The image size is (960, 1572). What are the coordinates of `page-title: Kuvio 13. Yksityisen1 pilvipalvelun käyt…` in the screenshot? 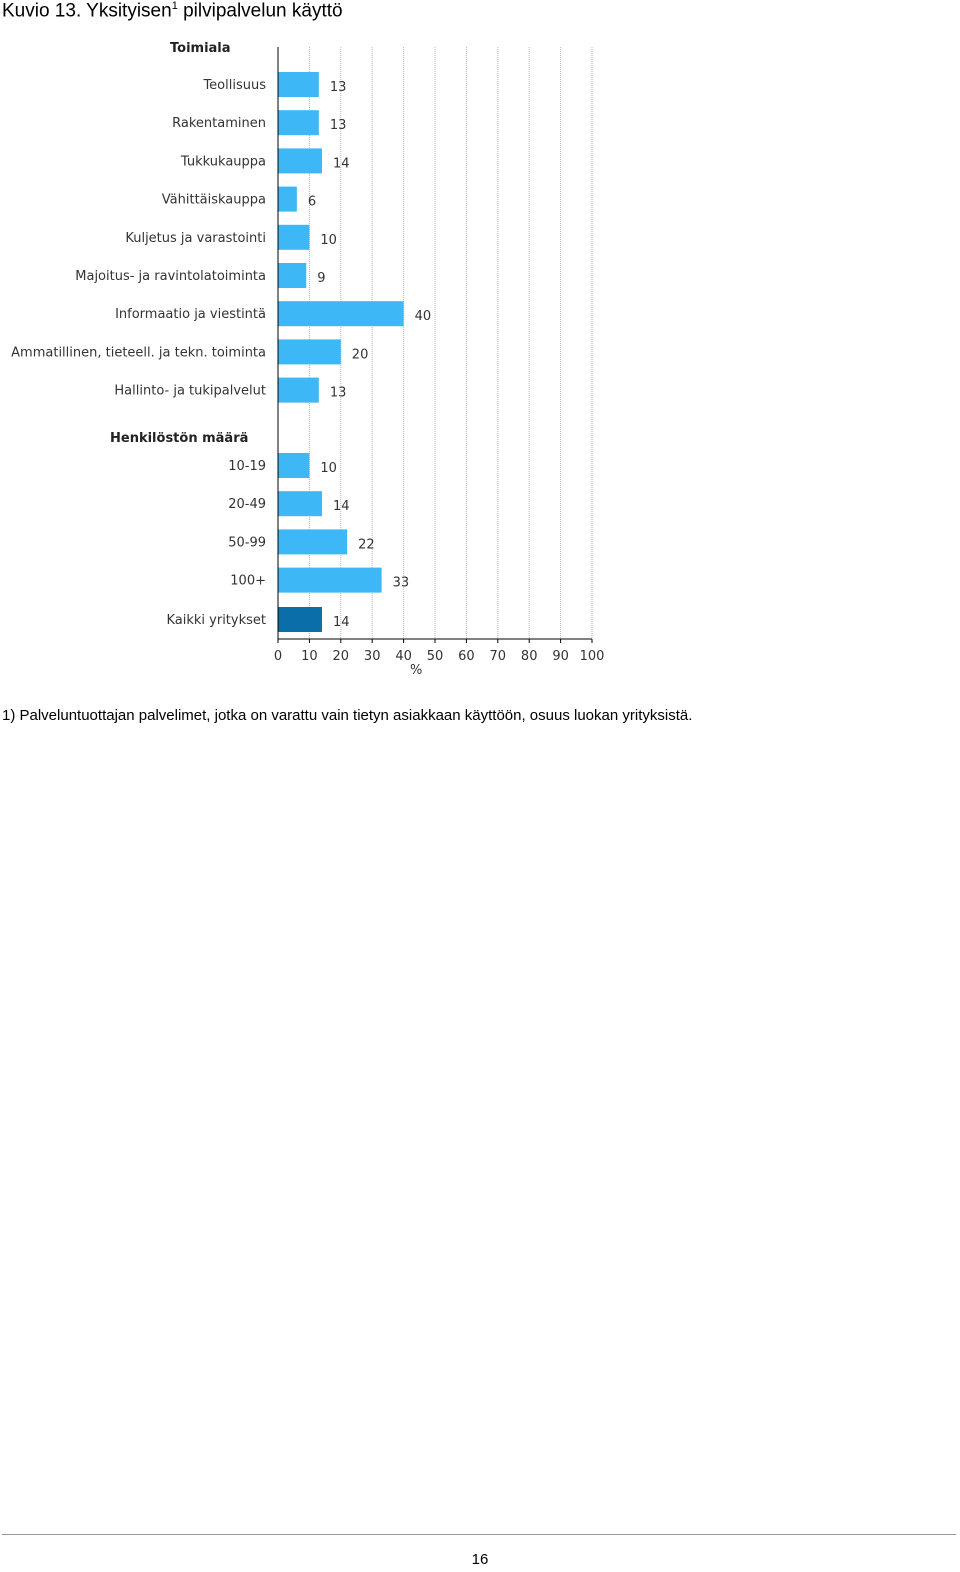 It's located at (172, 11).